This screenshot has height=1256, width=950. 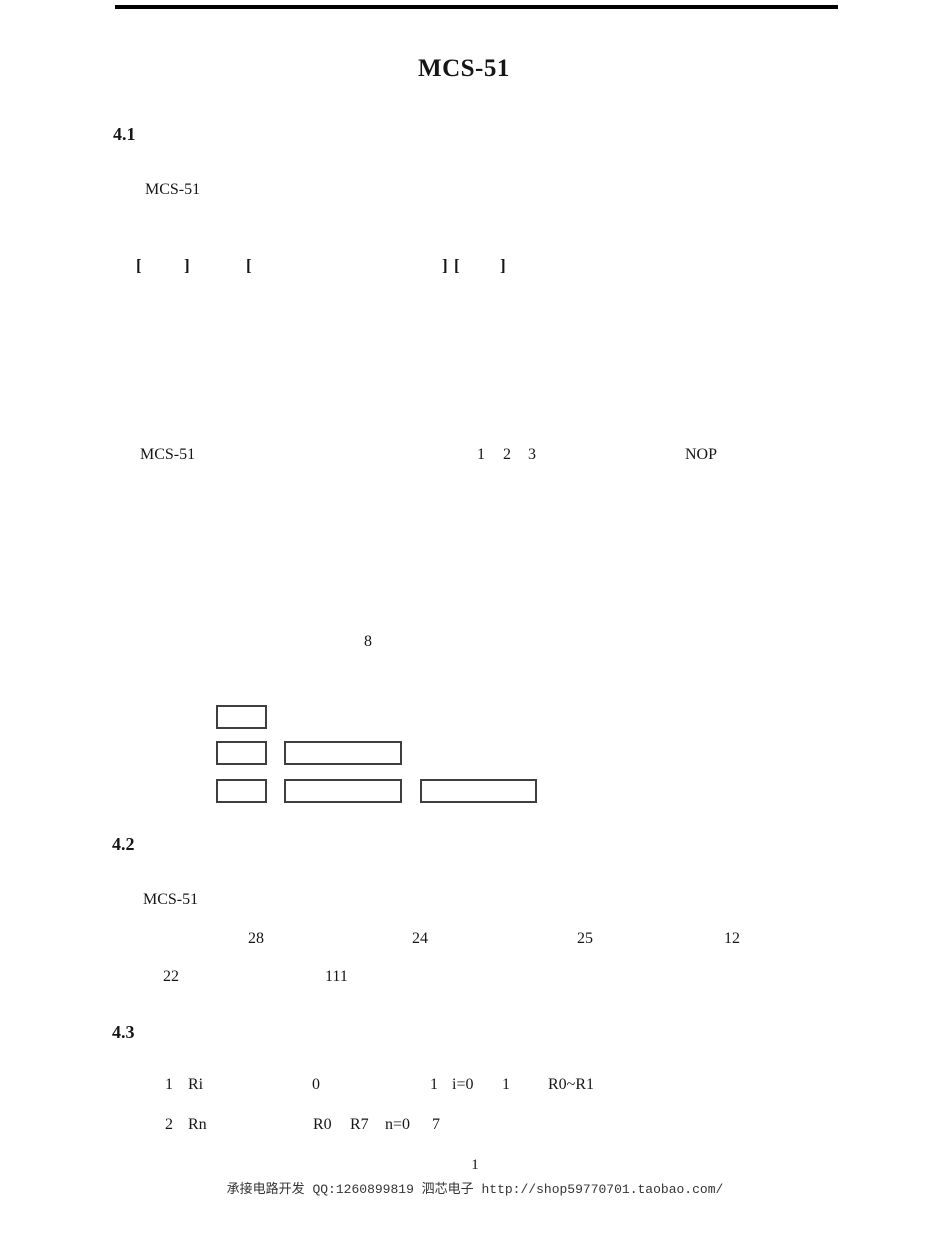 I want to click on bytes-line-num-1: 1, so click(x=481, y=454).